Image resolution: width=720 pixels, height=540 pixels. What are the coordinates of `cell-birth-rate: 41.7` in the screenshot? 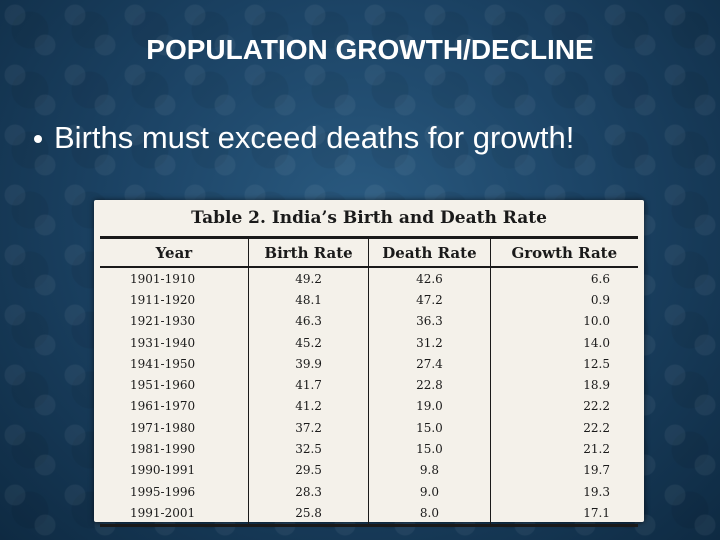 It's located at (308, 385).